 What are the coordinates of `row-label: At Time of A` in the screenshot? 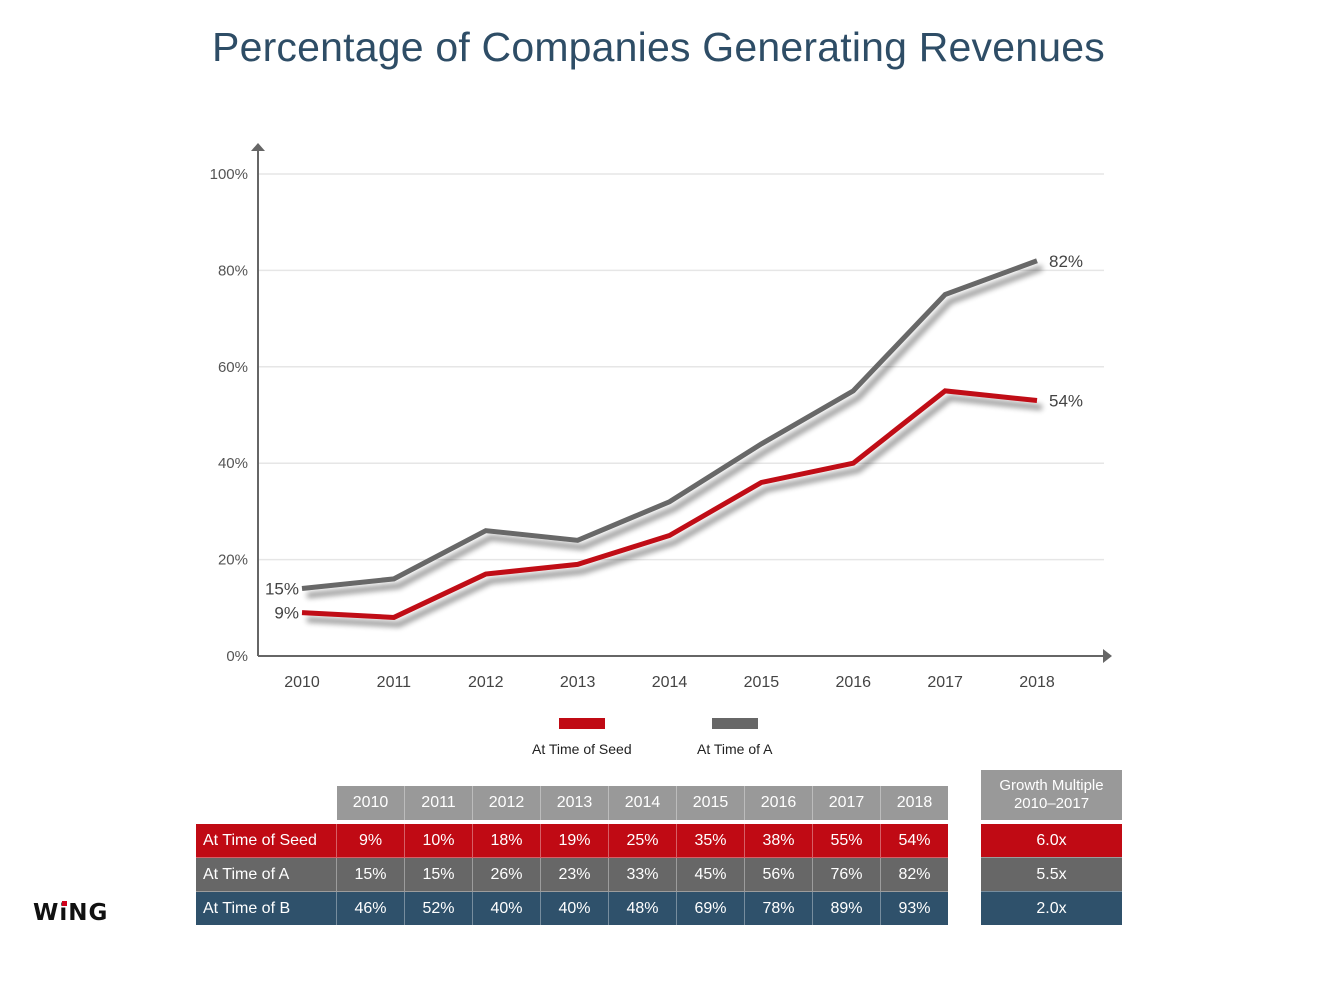 It's located at (266, 874).